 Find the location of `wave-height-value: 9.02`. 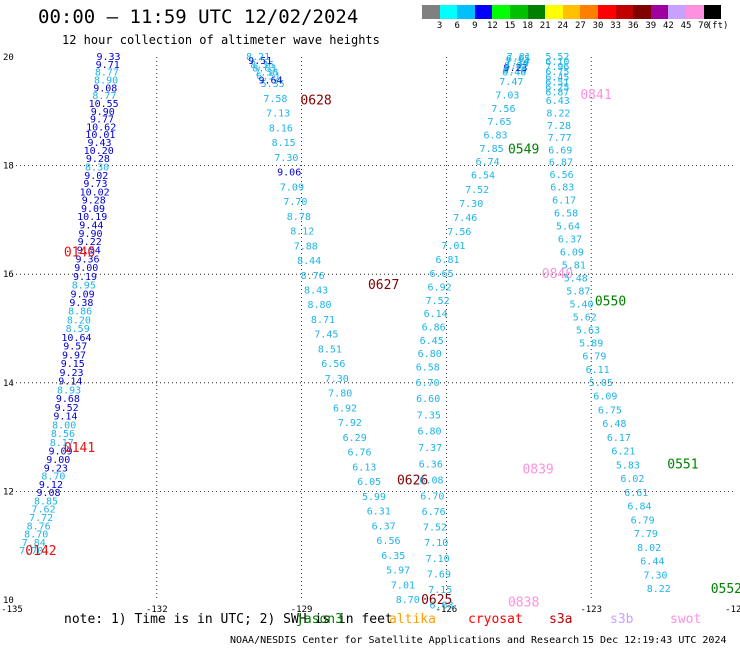

wave-height-value: 9.02 is located at coordinates (96, 176).